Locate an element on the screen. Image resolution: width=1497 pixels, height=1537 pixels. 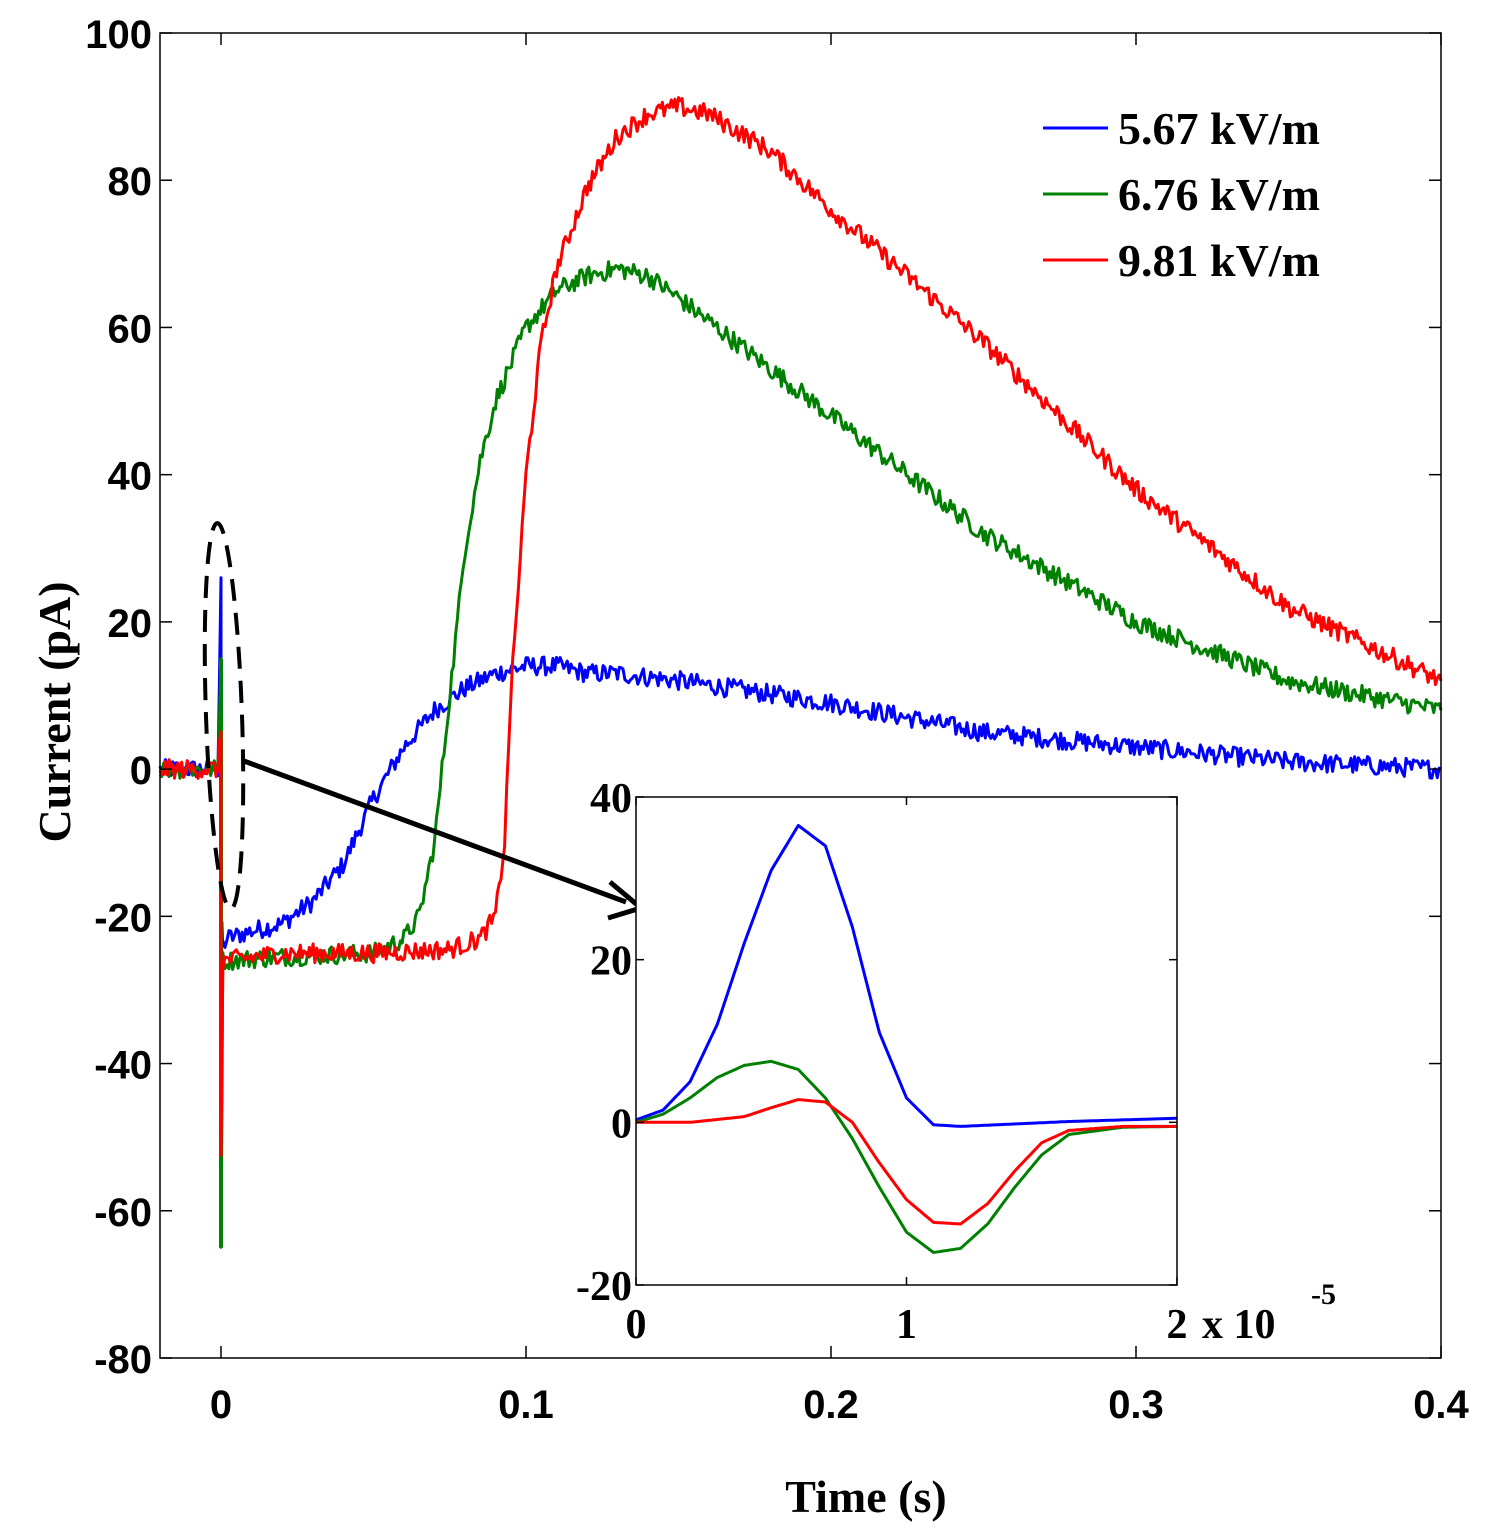
inset-x-tick-label: 2 is located at coordinates (1177, 1325).